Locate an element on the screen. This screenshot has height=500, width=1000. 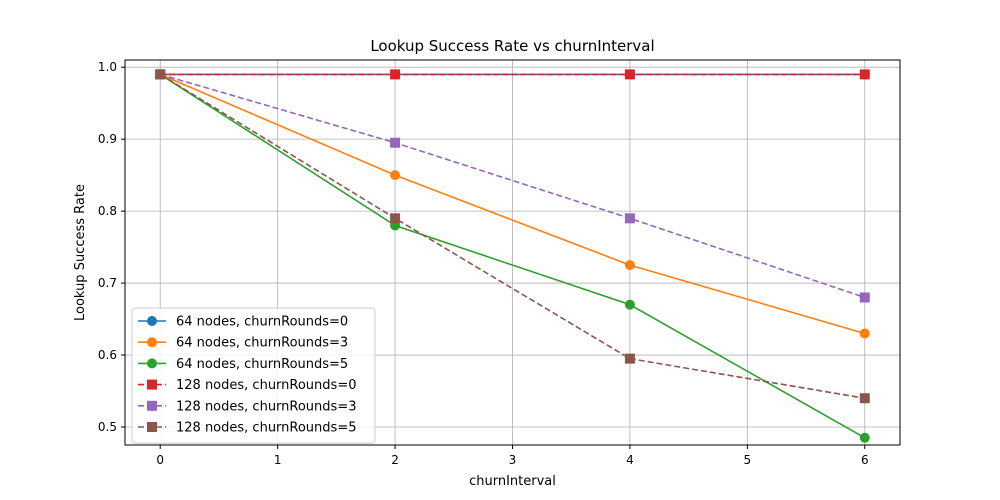
x-tick-label: 6 is located at coordinates (865, 460).